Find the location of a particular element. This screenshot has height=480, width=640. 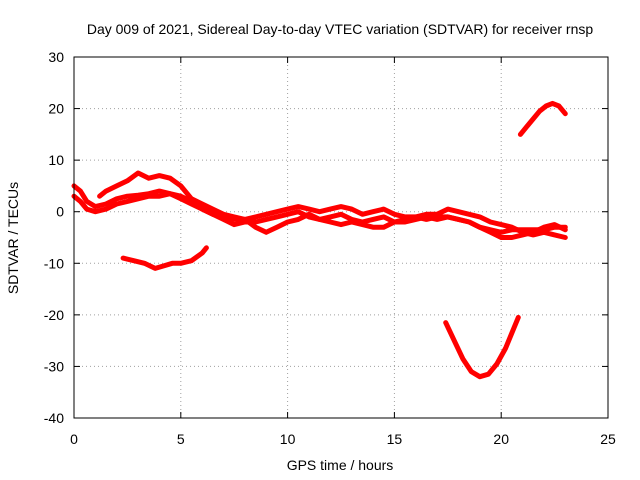

series-line-trace-d is located at coordinates (164, 258).